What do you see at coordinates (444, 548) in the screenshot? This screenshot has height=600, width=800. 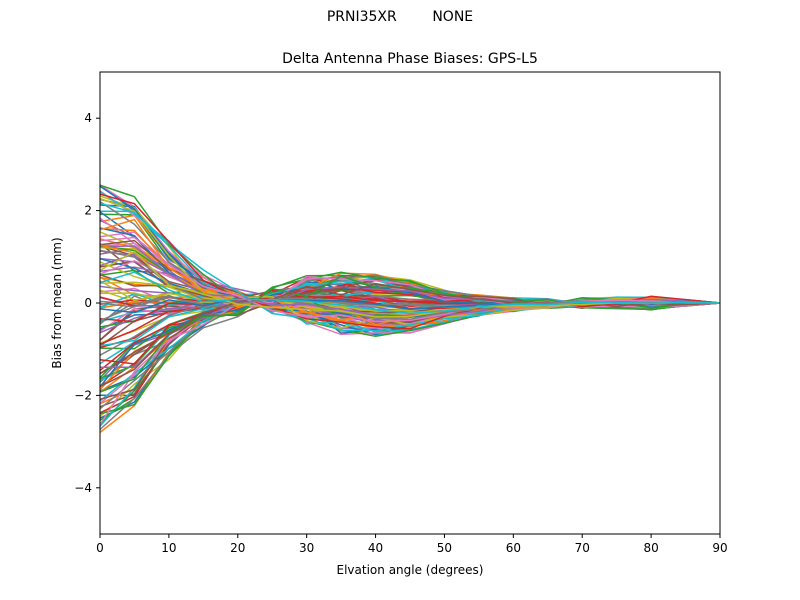 I see `x-tick-label: 50` at bounding box center [444, 548].